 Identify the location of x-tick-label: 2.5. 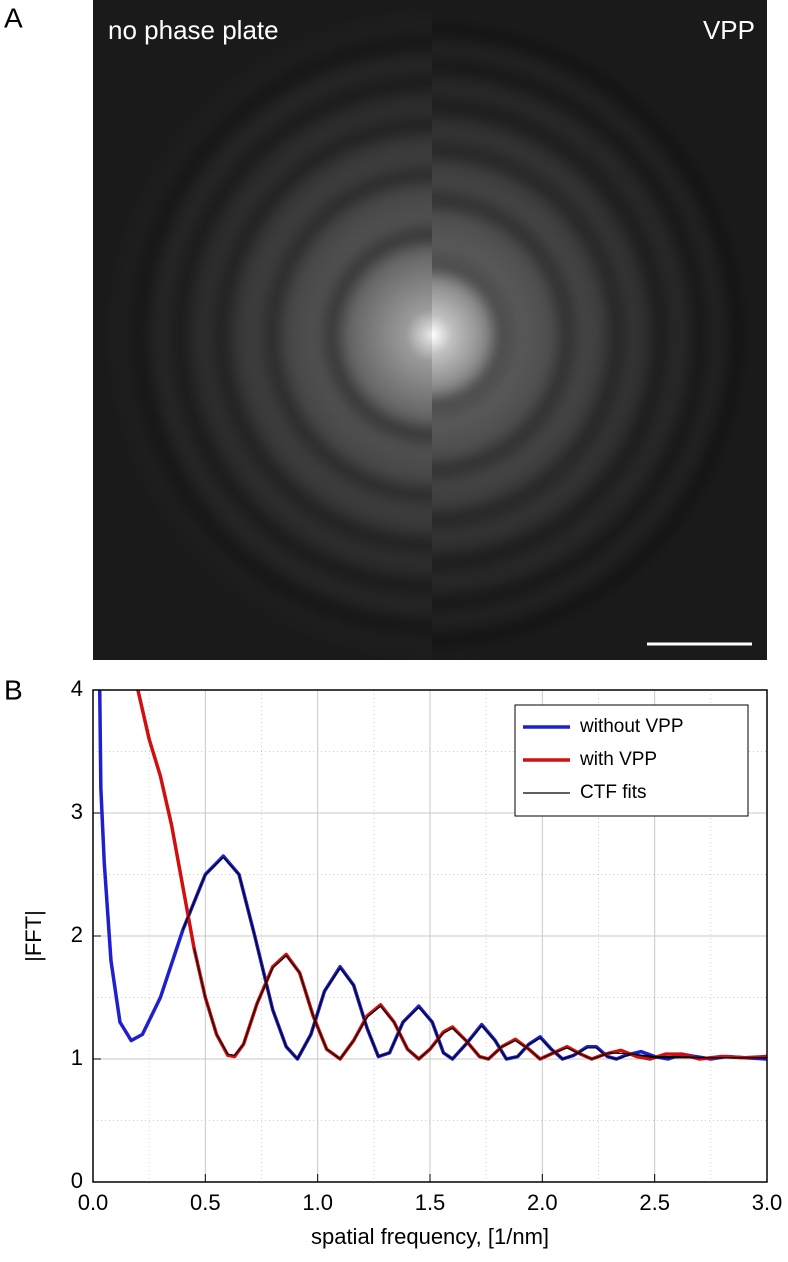
(654, 1202).